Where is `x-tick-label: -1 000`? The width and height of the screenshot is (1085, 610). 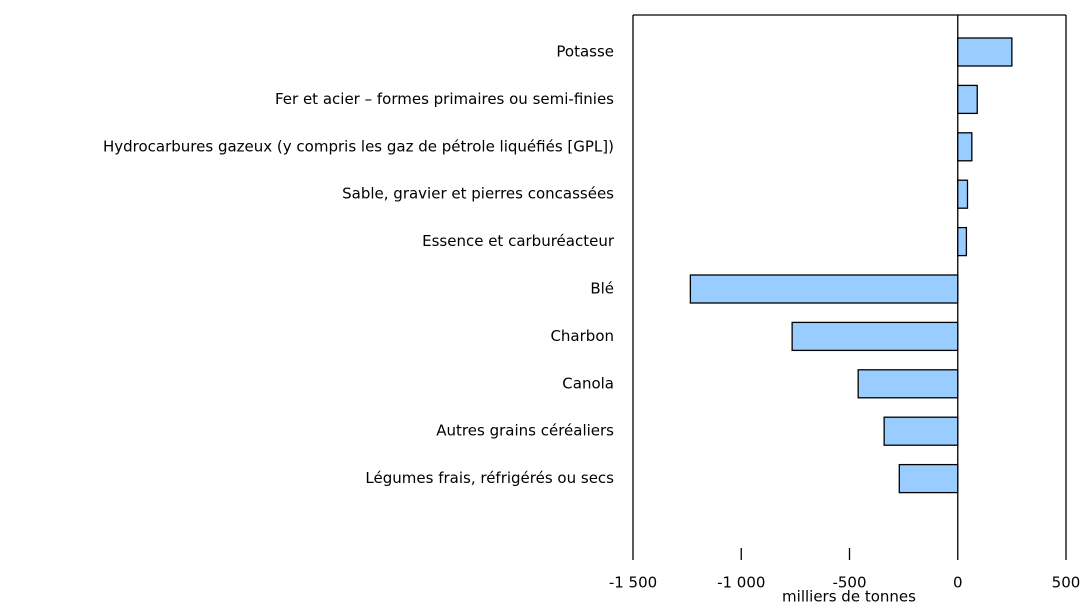 x-tick-label: -1 000 is located at coordinates (741, 583).